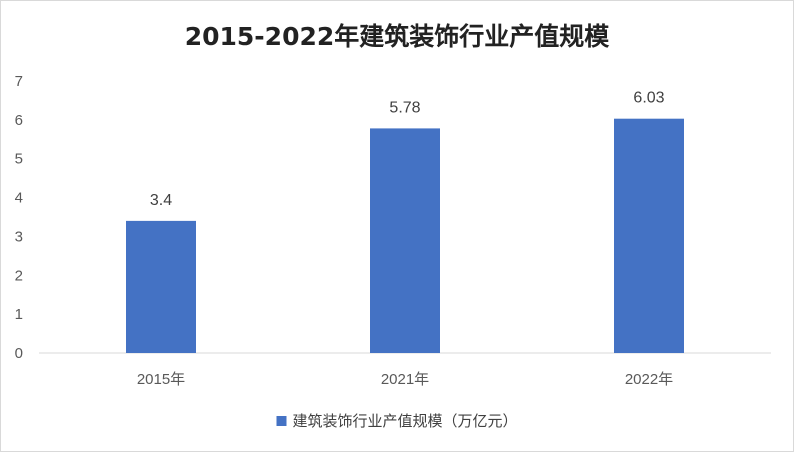 Image resolution: width=794 pixels, height=452 pixels. Describe the element at coordinates (19, 275) in the screenshot. I see `y-tick-label: 2` at that location.